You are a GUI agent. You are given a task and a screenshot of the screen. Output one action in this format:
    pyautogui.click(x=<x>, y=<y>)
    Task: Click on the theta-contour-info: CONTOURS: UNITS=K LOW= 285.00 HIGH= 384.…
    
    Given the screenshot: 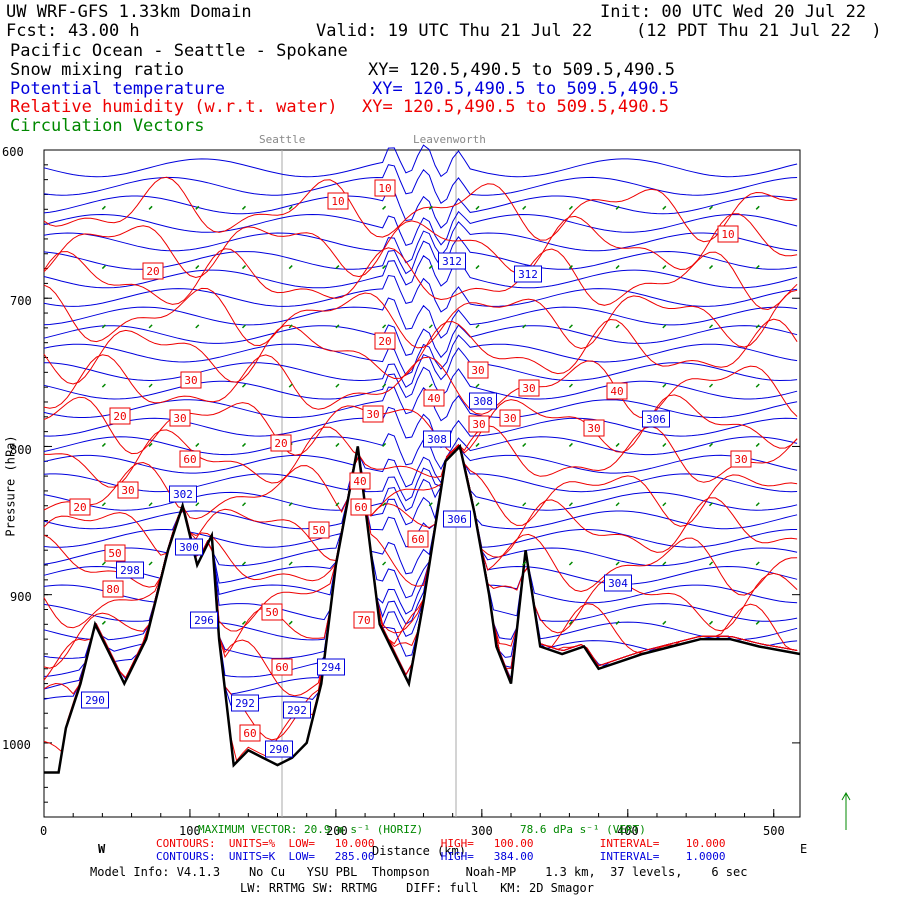 What is the action you would take?
    pyautogui.click(x=441, y=856)
    